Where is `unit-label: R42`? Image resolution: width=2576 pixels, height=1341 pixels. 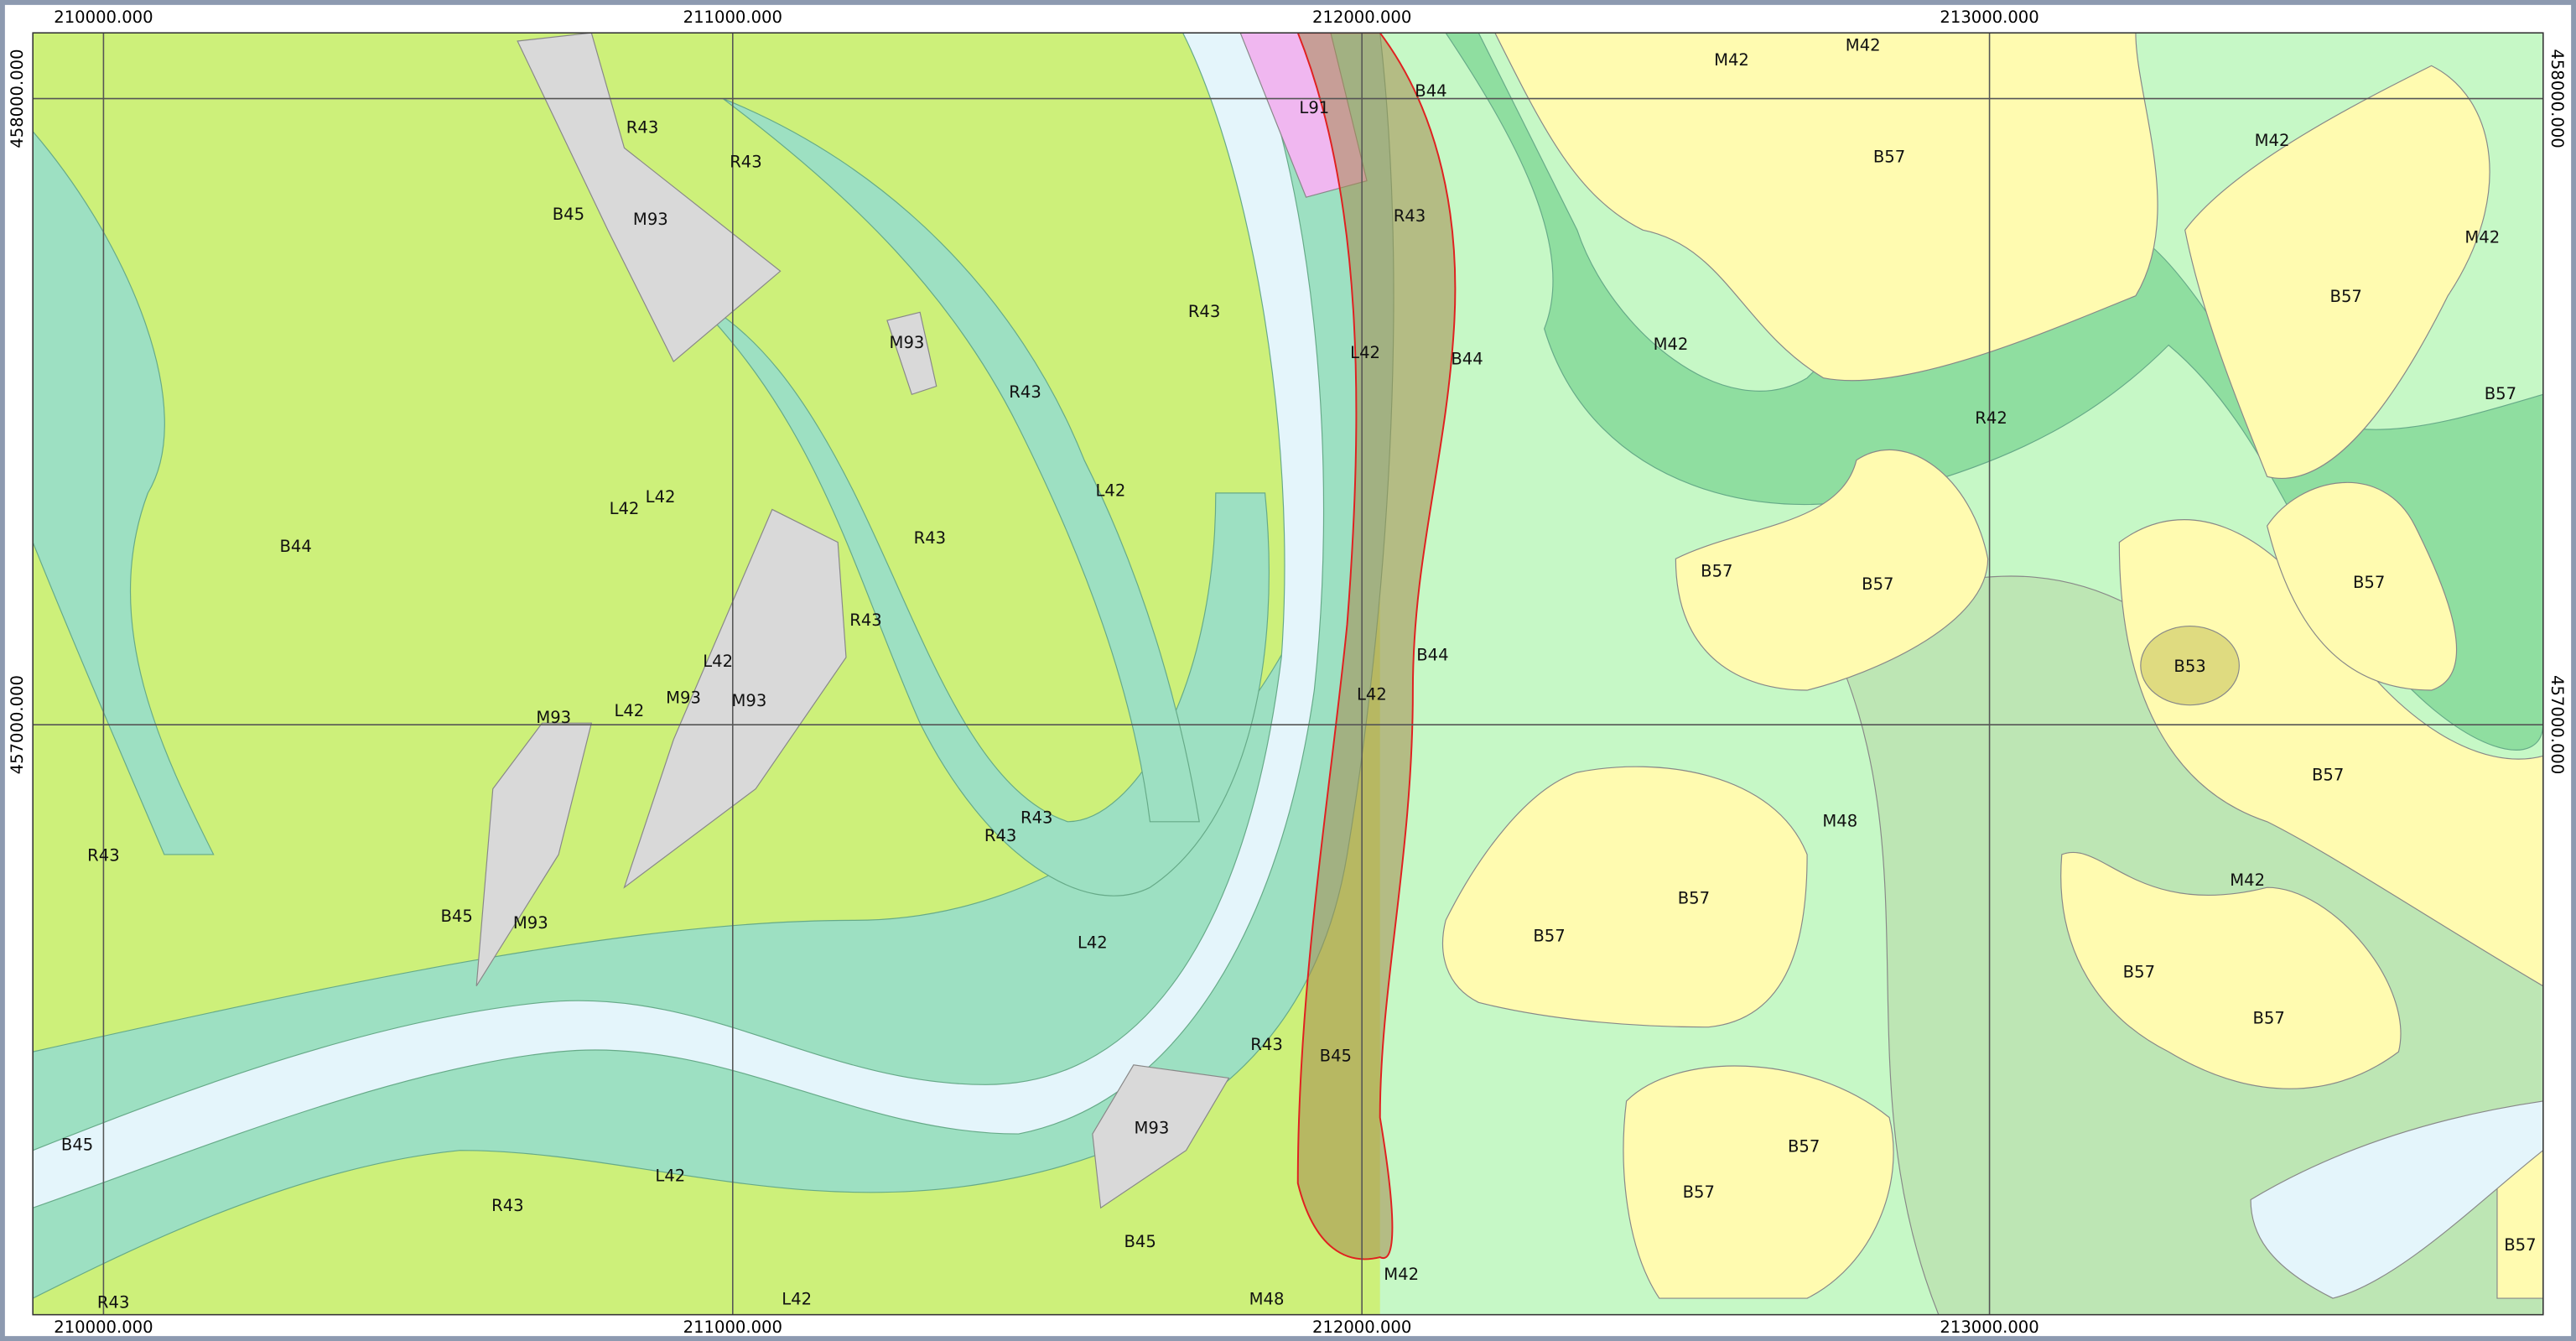 unit-label: R42 is located at coordinates (1991, 418).